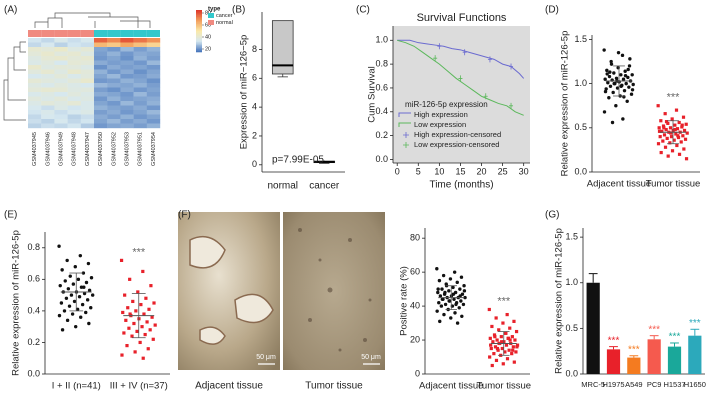 This screenshot has height=404, width=709. I want to click on column-label: GSM4037952, so click(114, 149).